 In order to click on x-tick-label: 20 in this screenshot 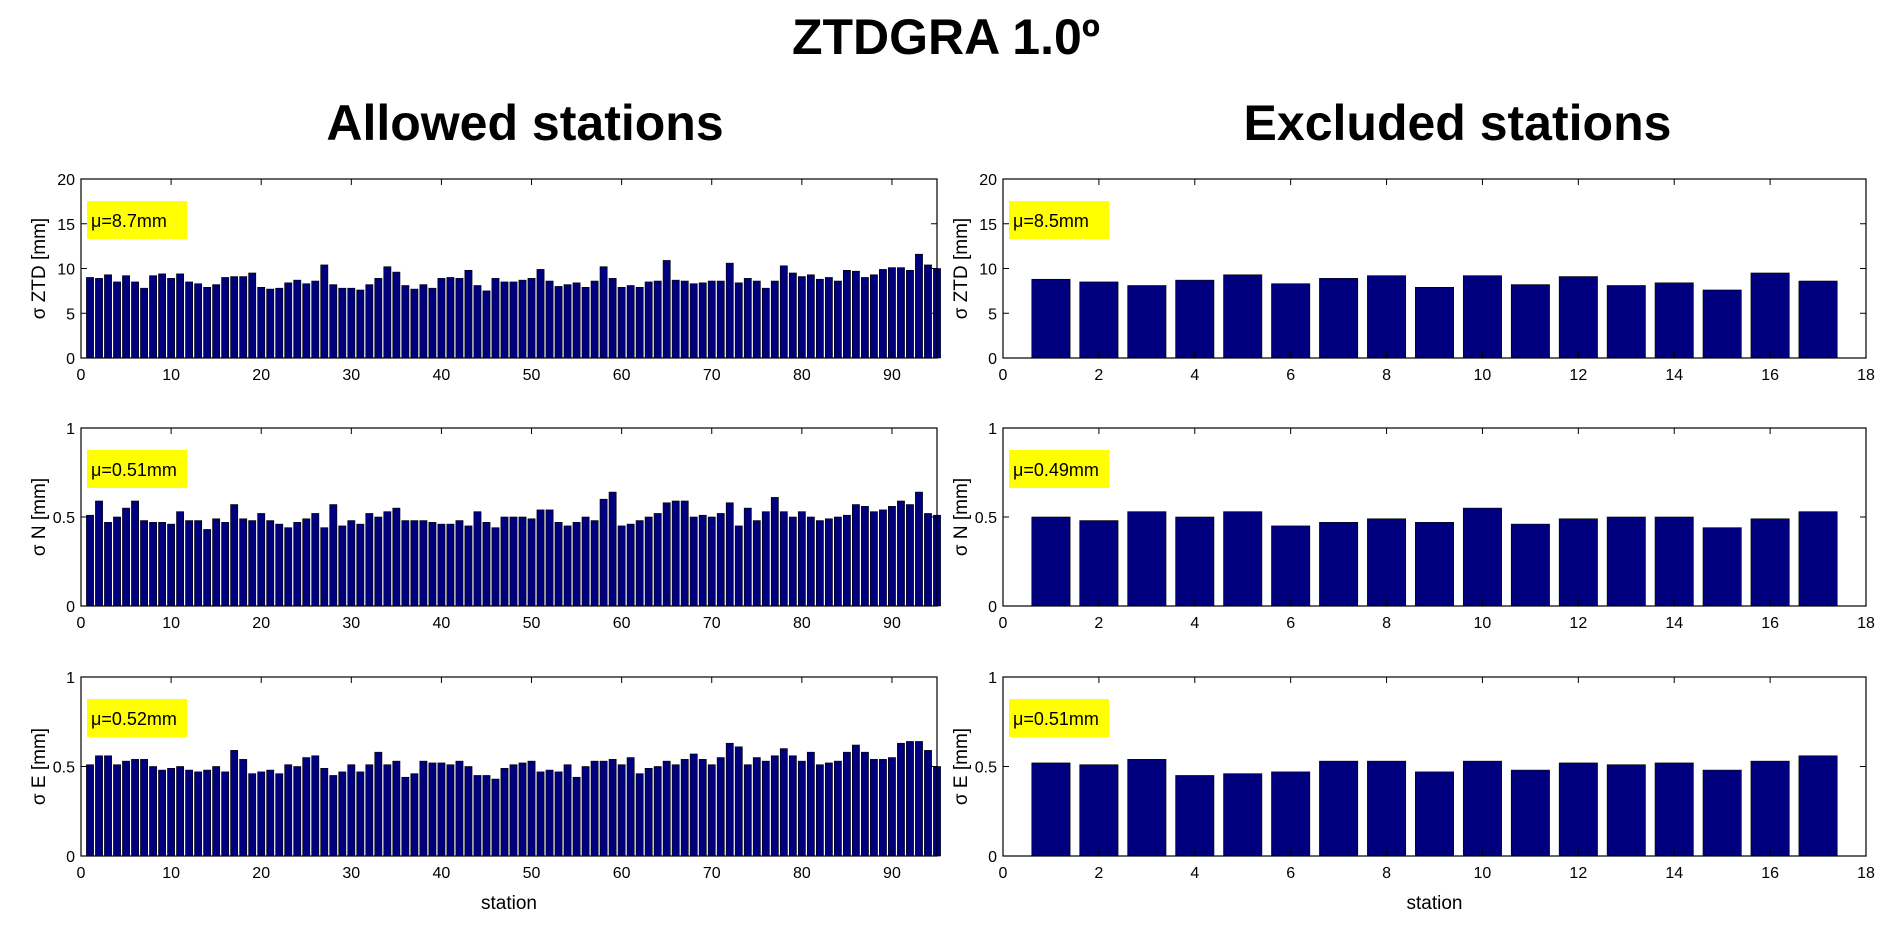, I will do `click(261, 623)`.